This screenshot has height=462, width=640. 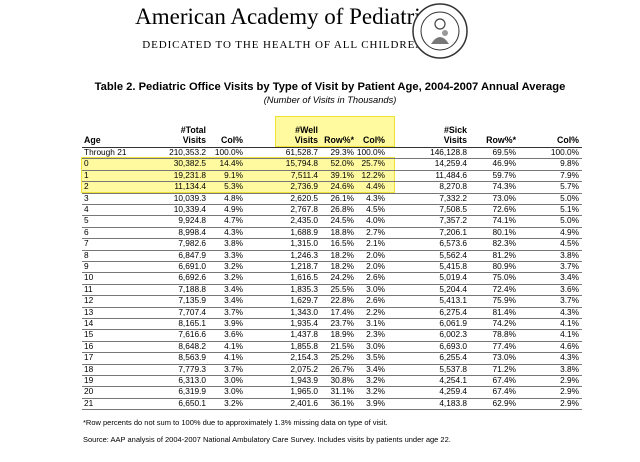 I want to click on table-cell: 14, so click(x=89, y=323).